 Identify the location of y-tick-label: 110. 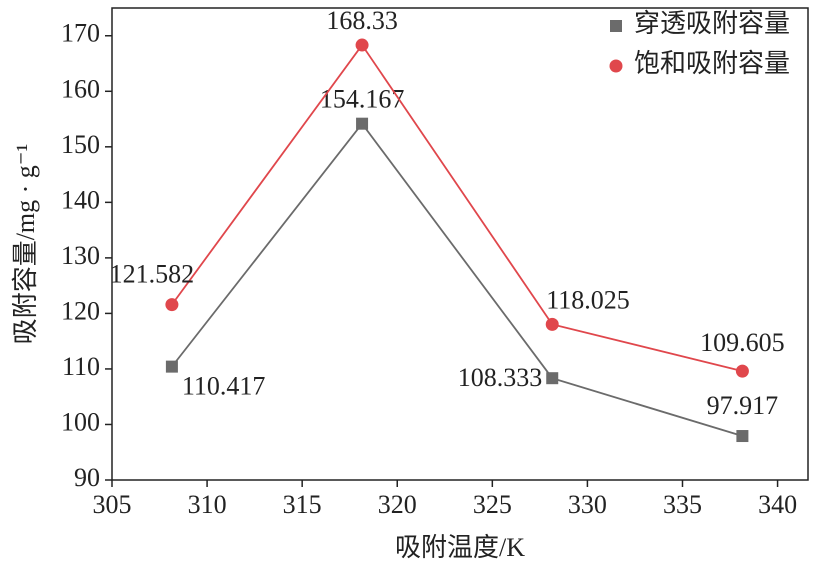
(81, 366).